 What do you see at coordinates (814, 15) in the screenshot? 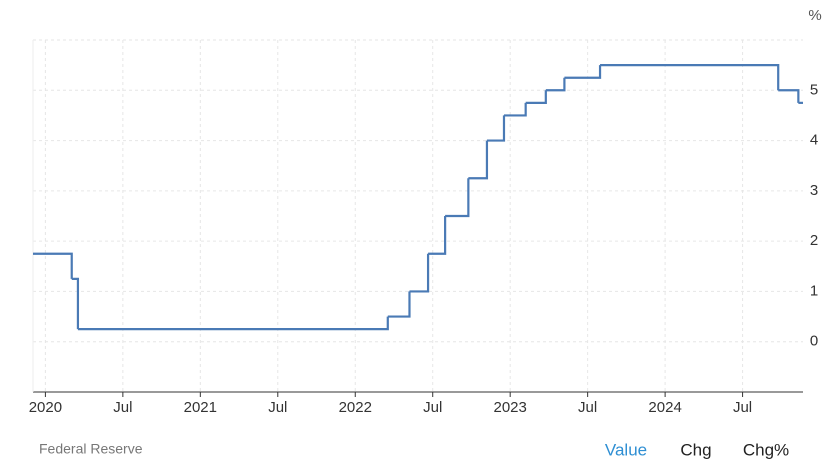
I see `unit-label: %` at bounding box center [814, 15].